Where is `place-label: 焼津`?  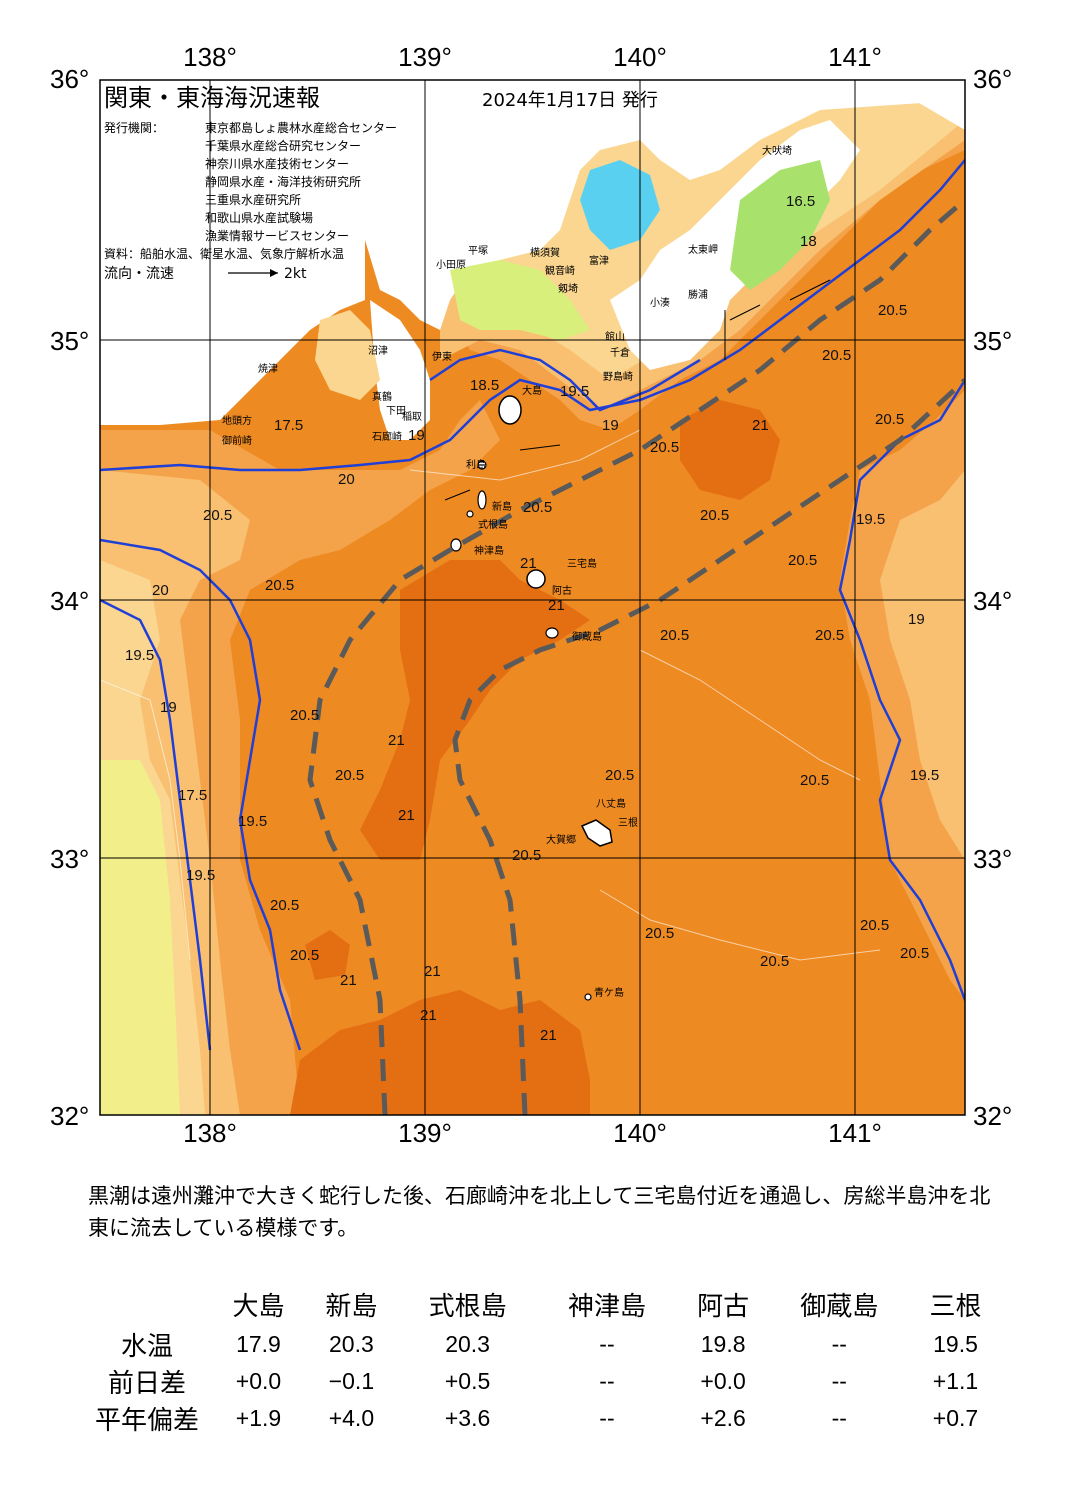
place-label: 焼津 is located at coordinates (268, 369).